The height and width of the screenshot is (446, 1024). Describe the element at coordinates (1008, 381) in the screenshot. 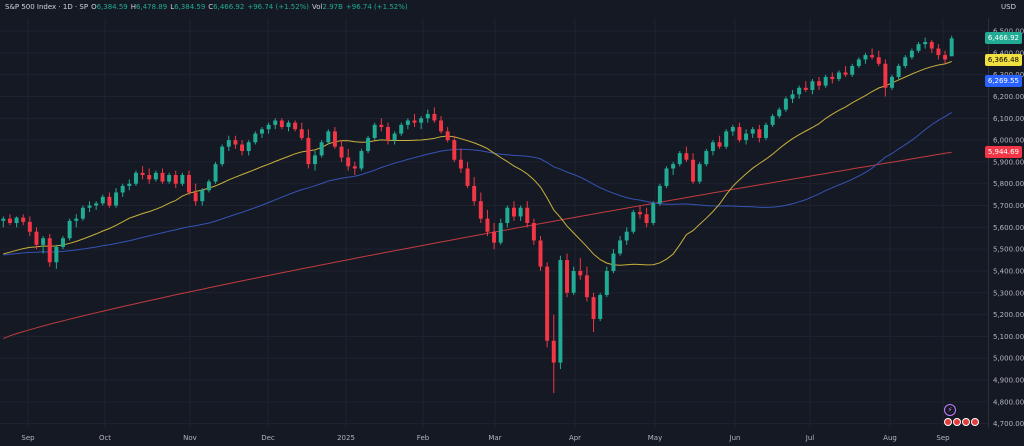

I see `y-tick-label: 4,900.00` at that location.